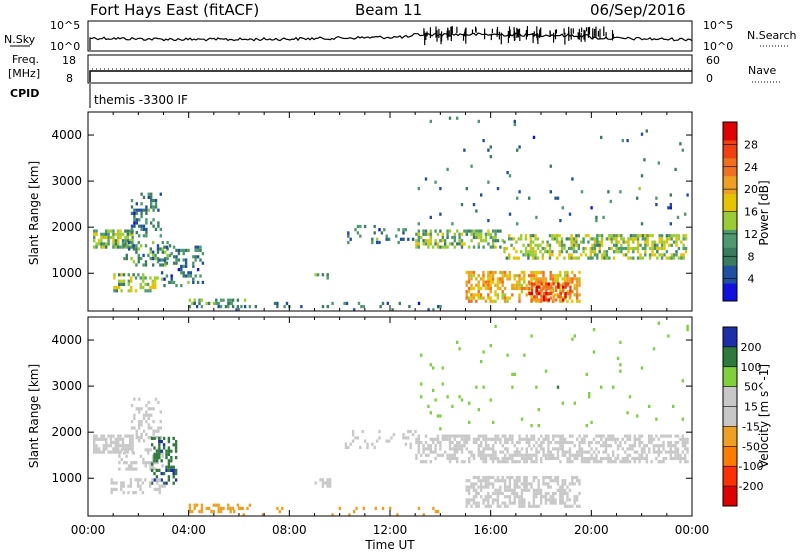 This screenshot has height=554, width=800. I want to click on colorbar-frame, so click(730, 416).